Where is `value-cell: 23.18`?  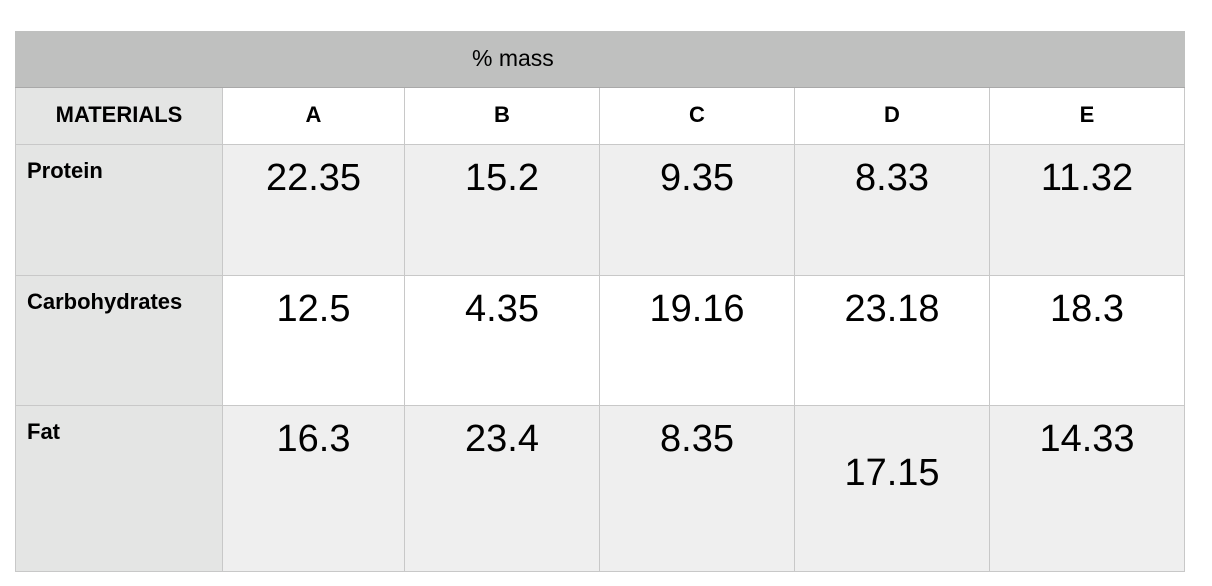 value-cell: 23.18 is located at coordinates (892, 341).